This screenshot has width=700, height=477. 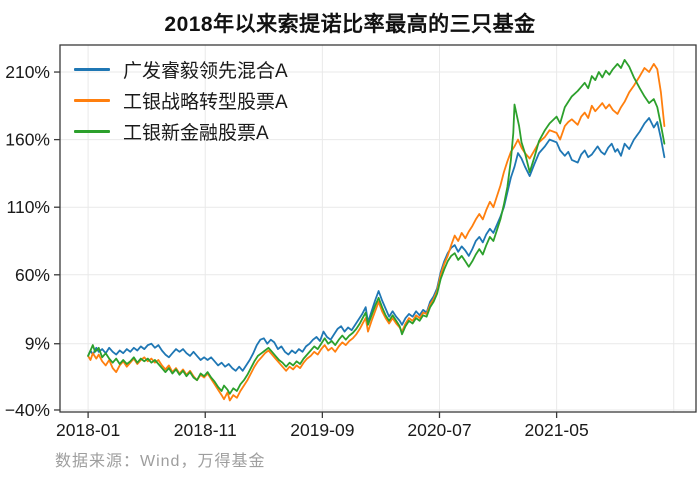 What do you see at coordinates (27, 72) in the screenshot?
I see `y-tick-label: 210%` at bounding box center [27, 72].